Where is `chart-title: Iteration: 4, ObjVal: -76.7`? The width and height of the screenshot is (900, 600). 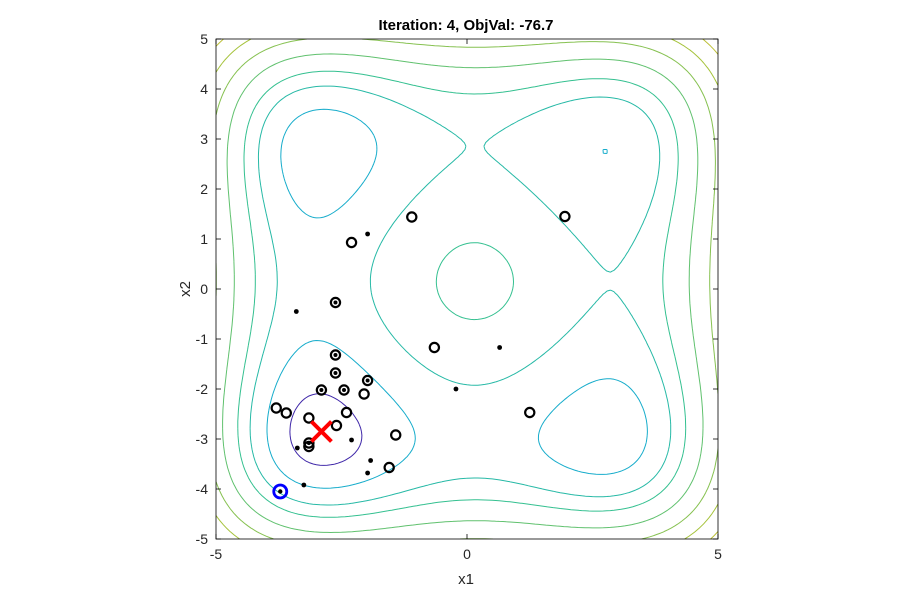 chart-title: Iteration: 4, ObjVal: -76.7 is located at coordinates (465, 25).